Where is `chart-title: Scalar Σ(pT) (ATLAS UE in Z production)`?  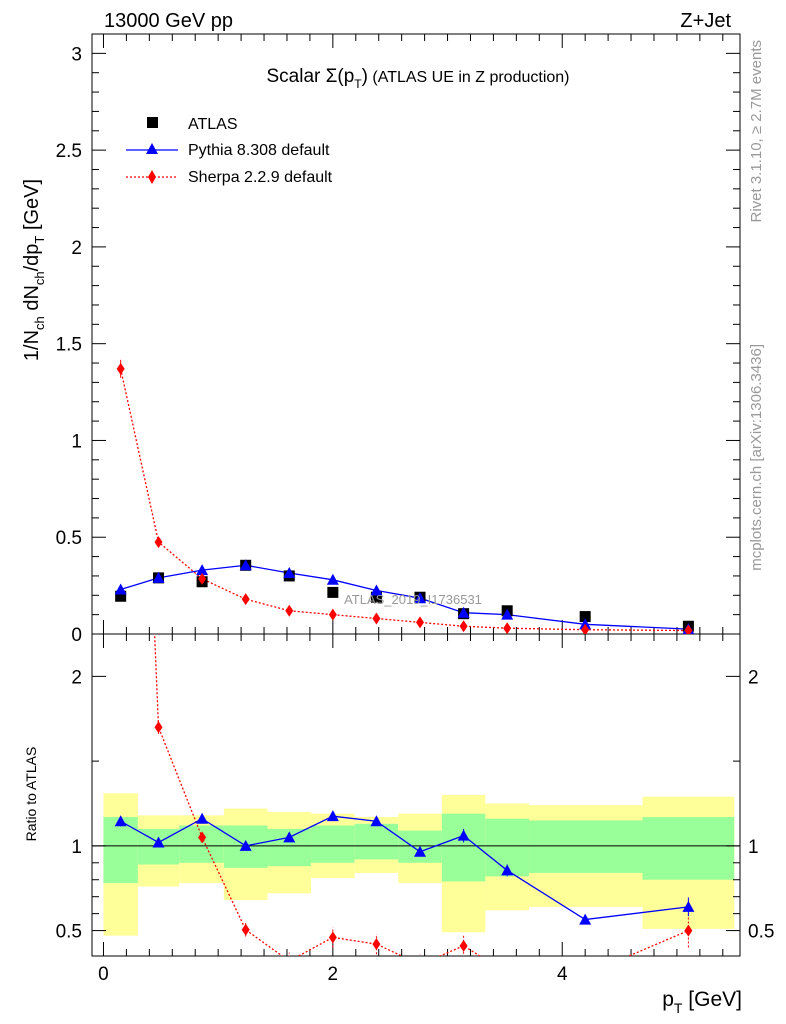
chart-title: Scalar Σ(pT) (ATLAS UE in Z production) is located at coordinates (417, 78).